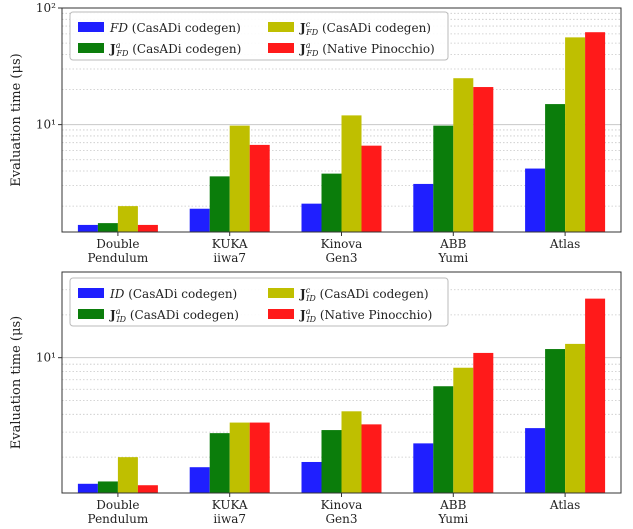  What do you see at coordinates (175, 28) in the screenshot?
I see `legend-label-1: FD (CasADi codegen)` at bounding box center [175, 28].